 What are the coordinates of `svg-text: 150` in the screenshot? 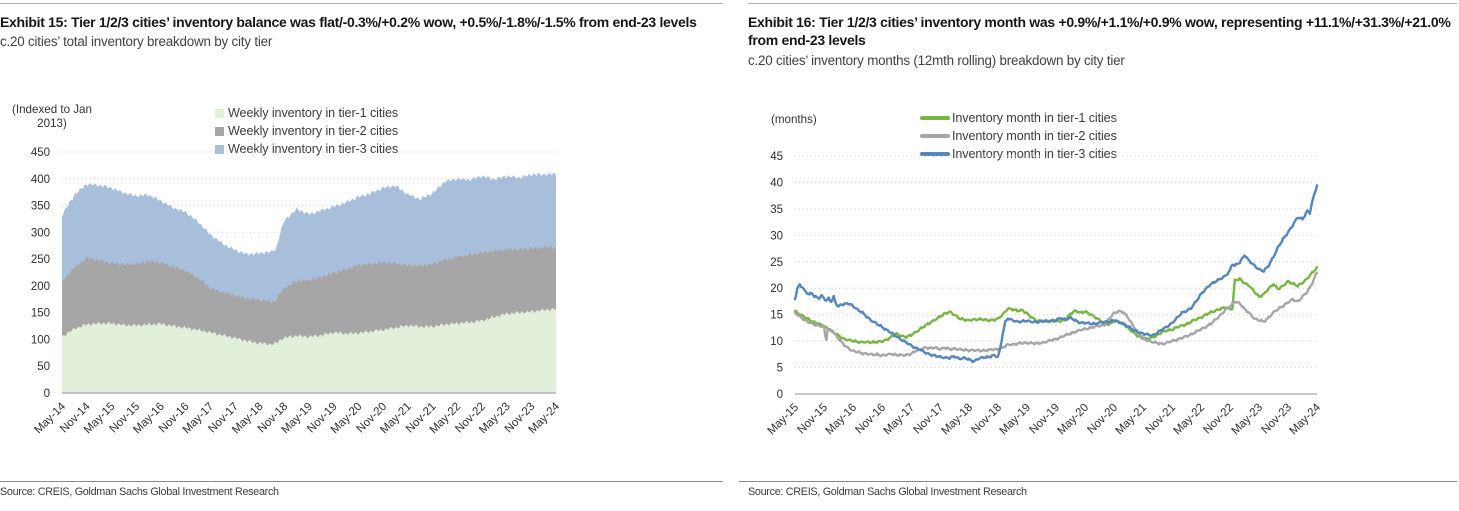 It's located at (40, 314).